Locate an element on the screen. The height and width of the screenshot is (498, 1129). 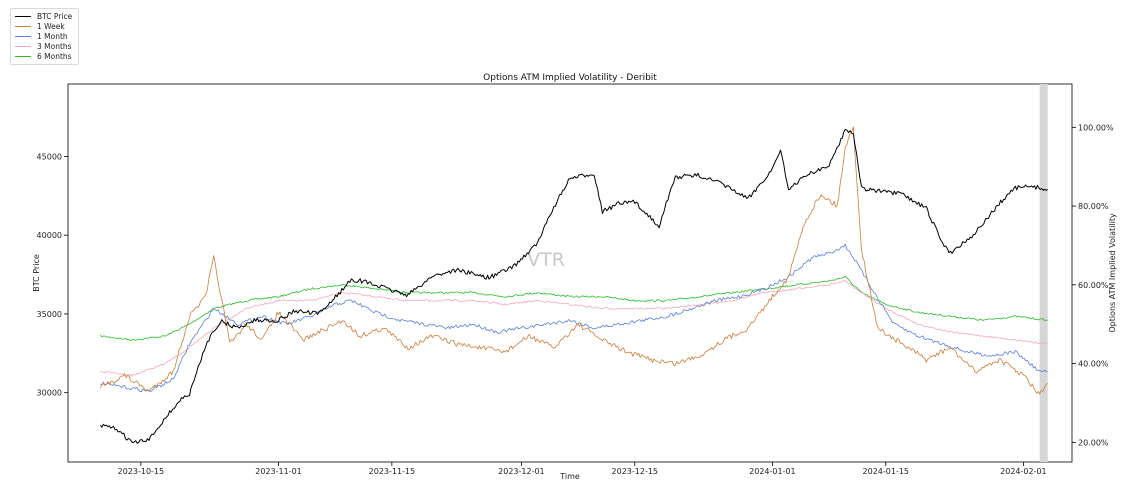
watermark: VTR is located at coordinates (546, 260).